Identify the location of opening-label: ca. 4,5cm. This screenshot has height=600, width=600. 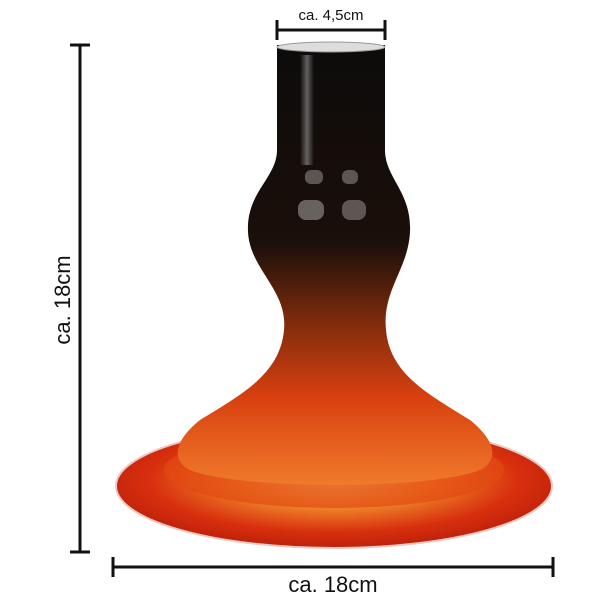
(330, 15).